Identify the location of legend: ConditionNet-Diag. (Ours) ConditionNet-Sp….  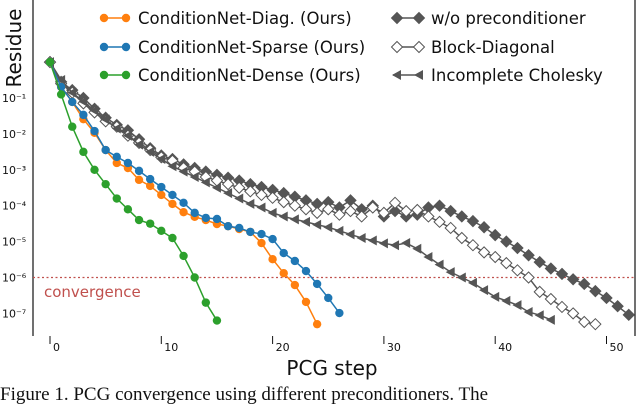
(351, 47).